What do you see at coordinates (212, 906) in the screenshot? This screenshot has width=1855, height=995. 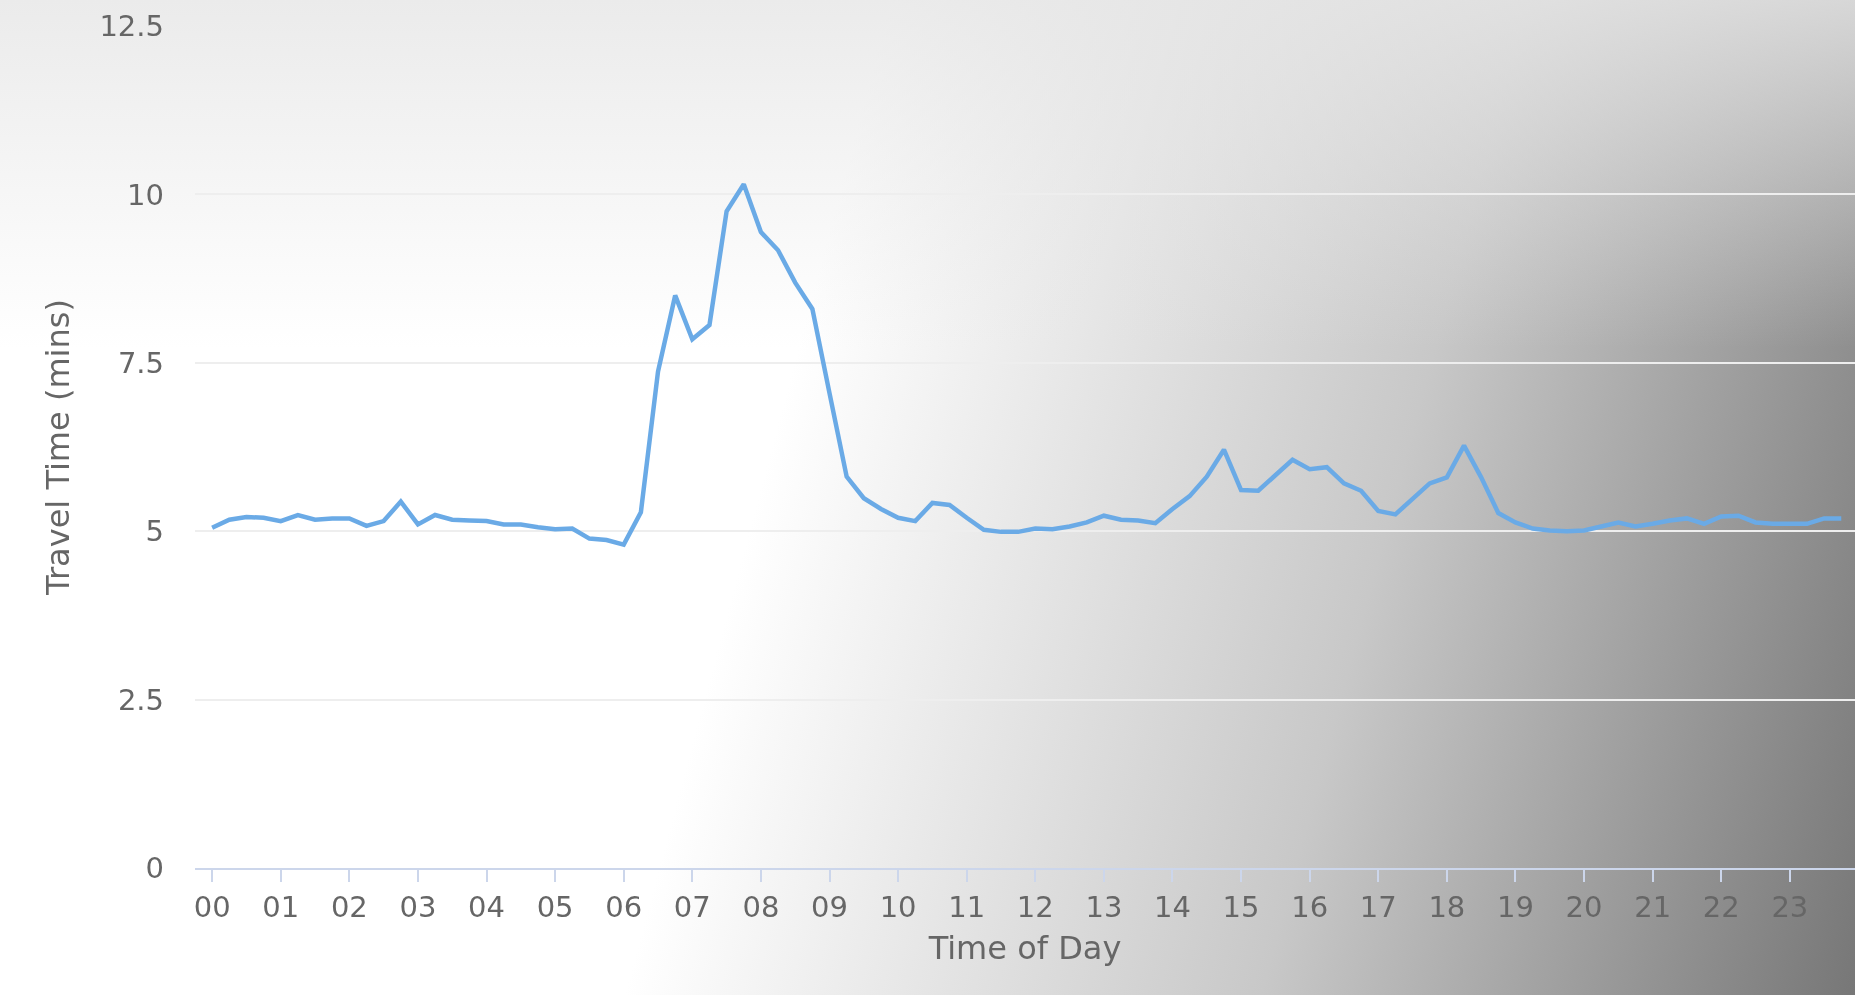 I see `x-tick-label: 00` at bounding box center [212, 906].